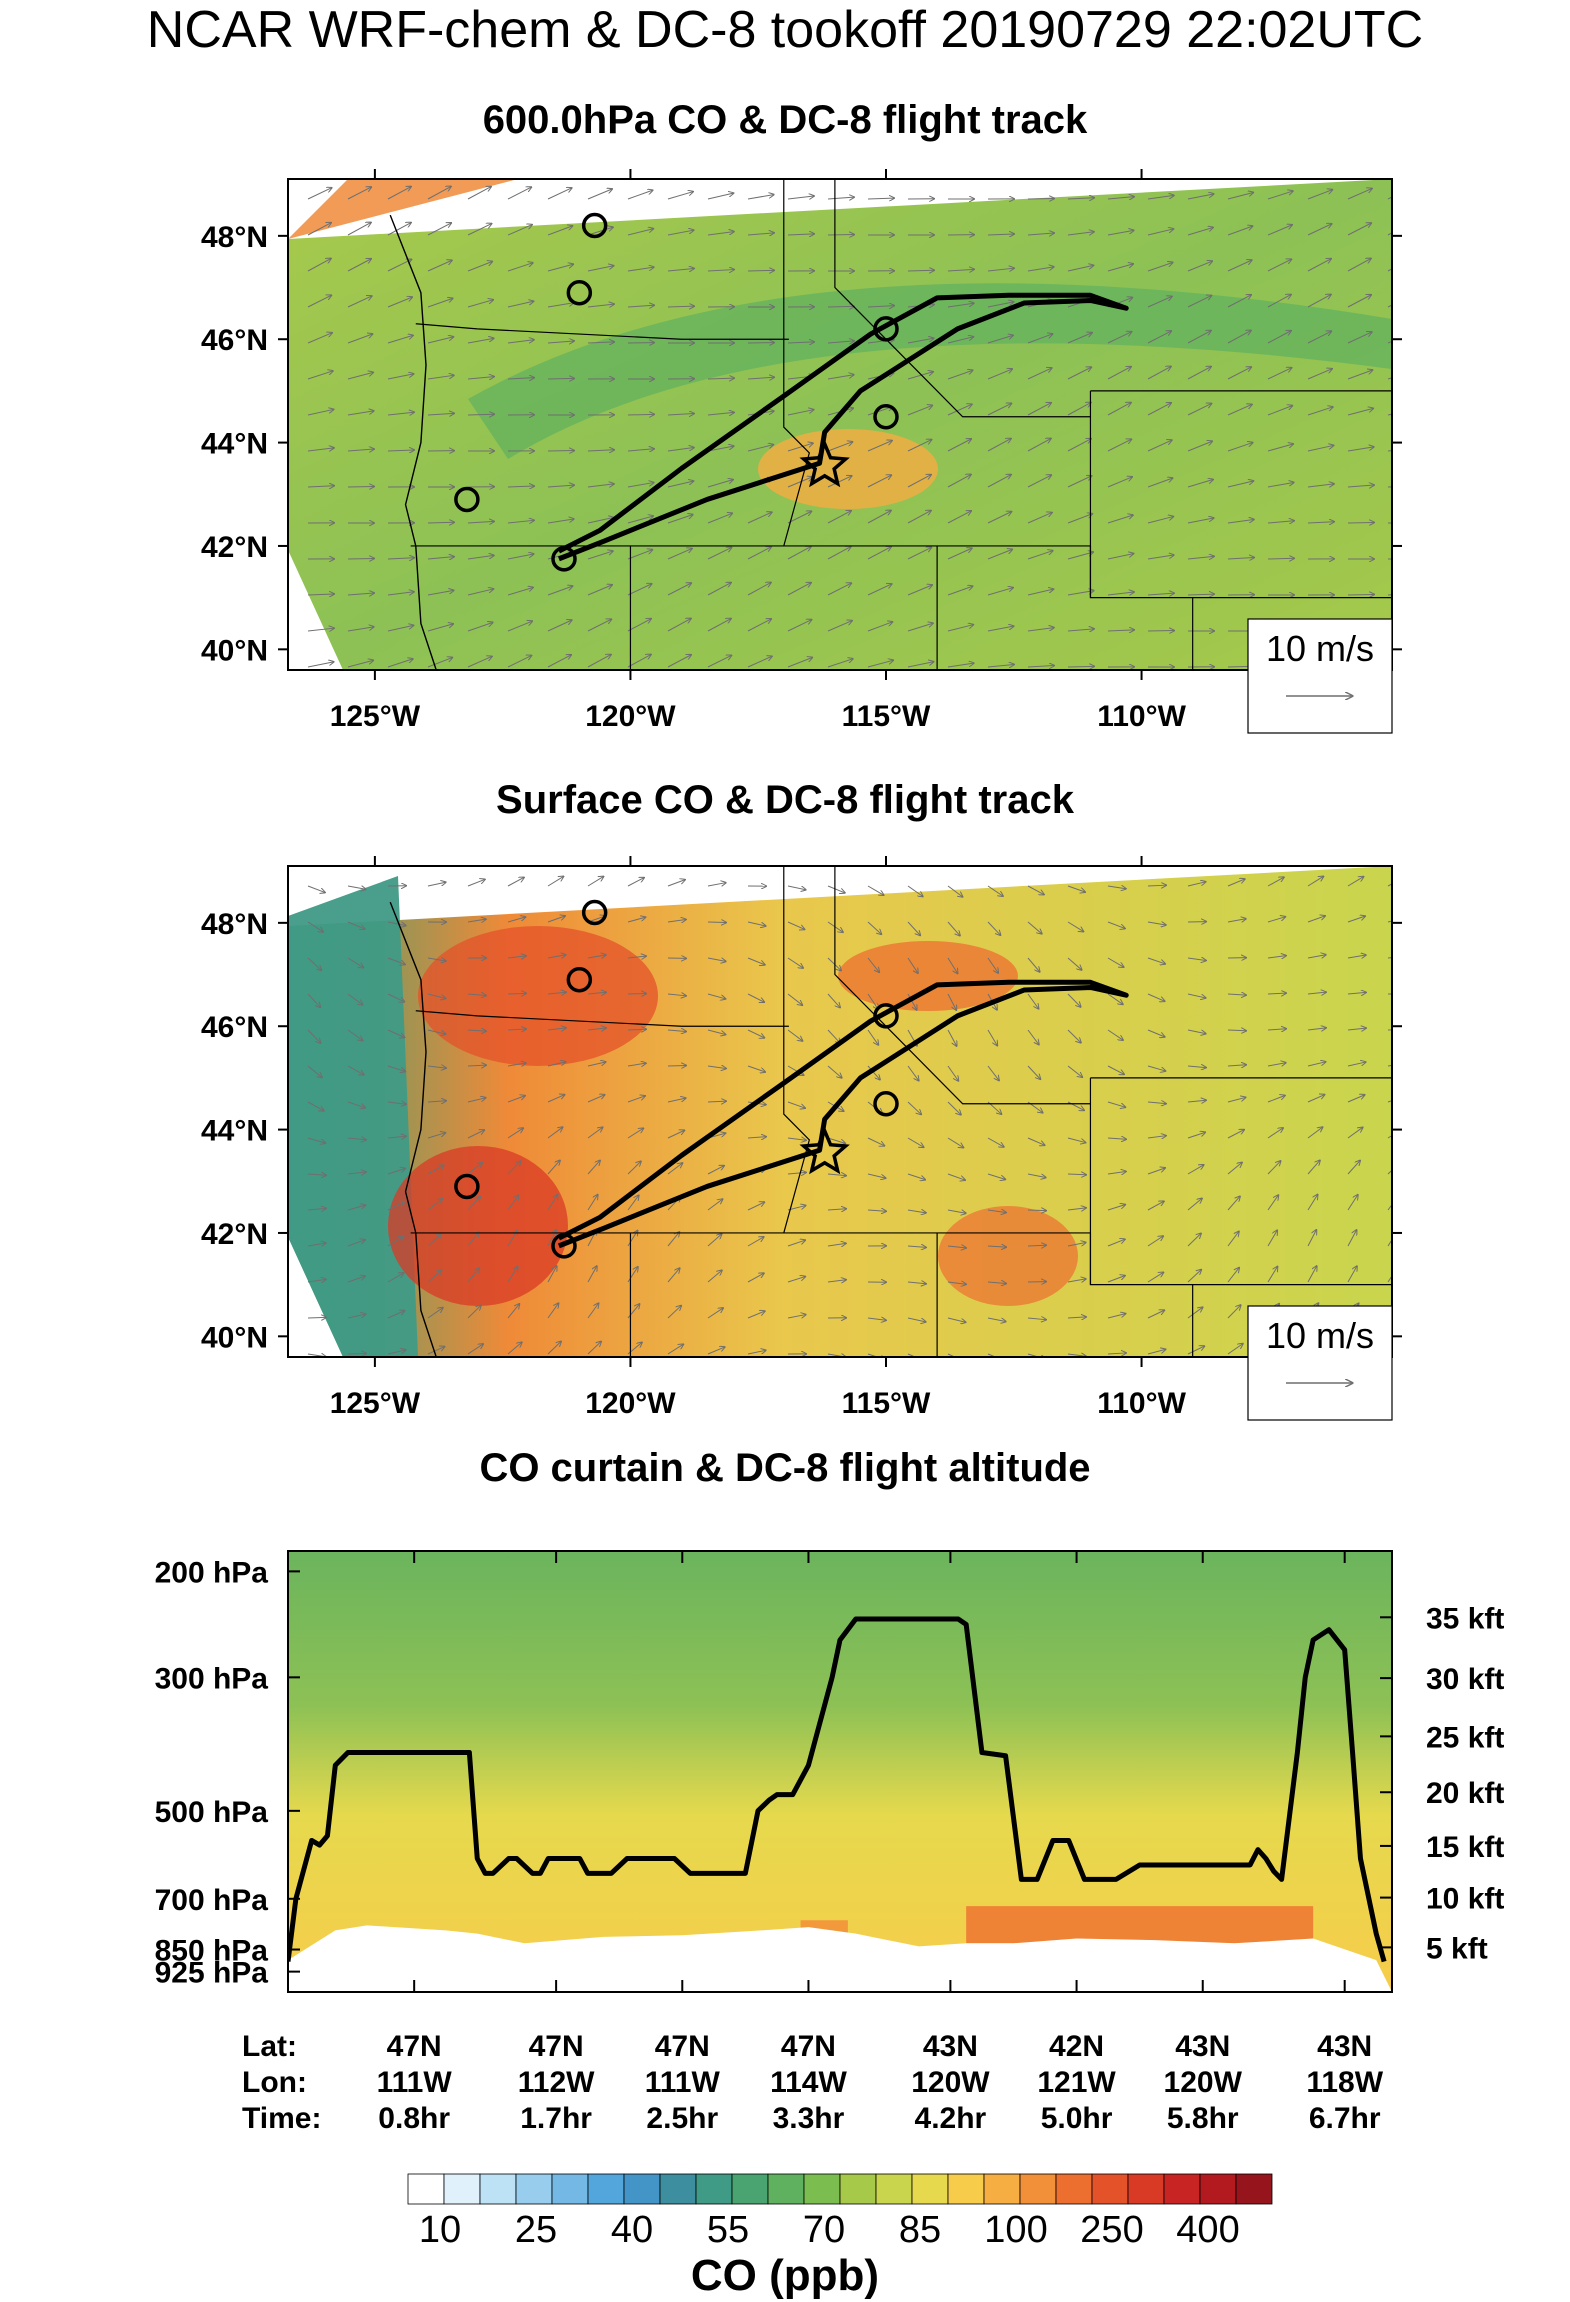  What do you see at coordinates (274, 2082) in the screenshot?
I see `row-label-lon: Lon:` at bounding box center [274, 2082].